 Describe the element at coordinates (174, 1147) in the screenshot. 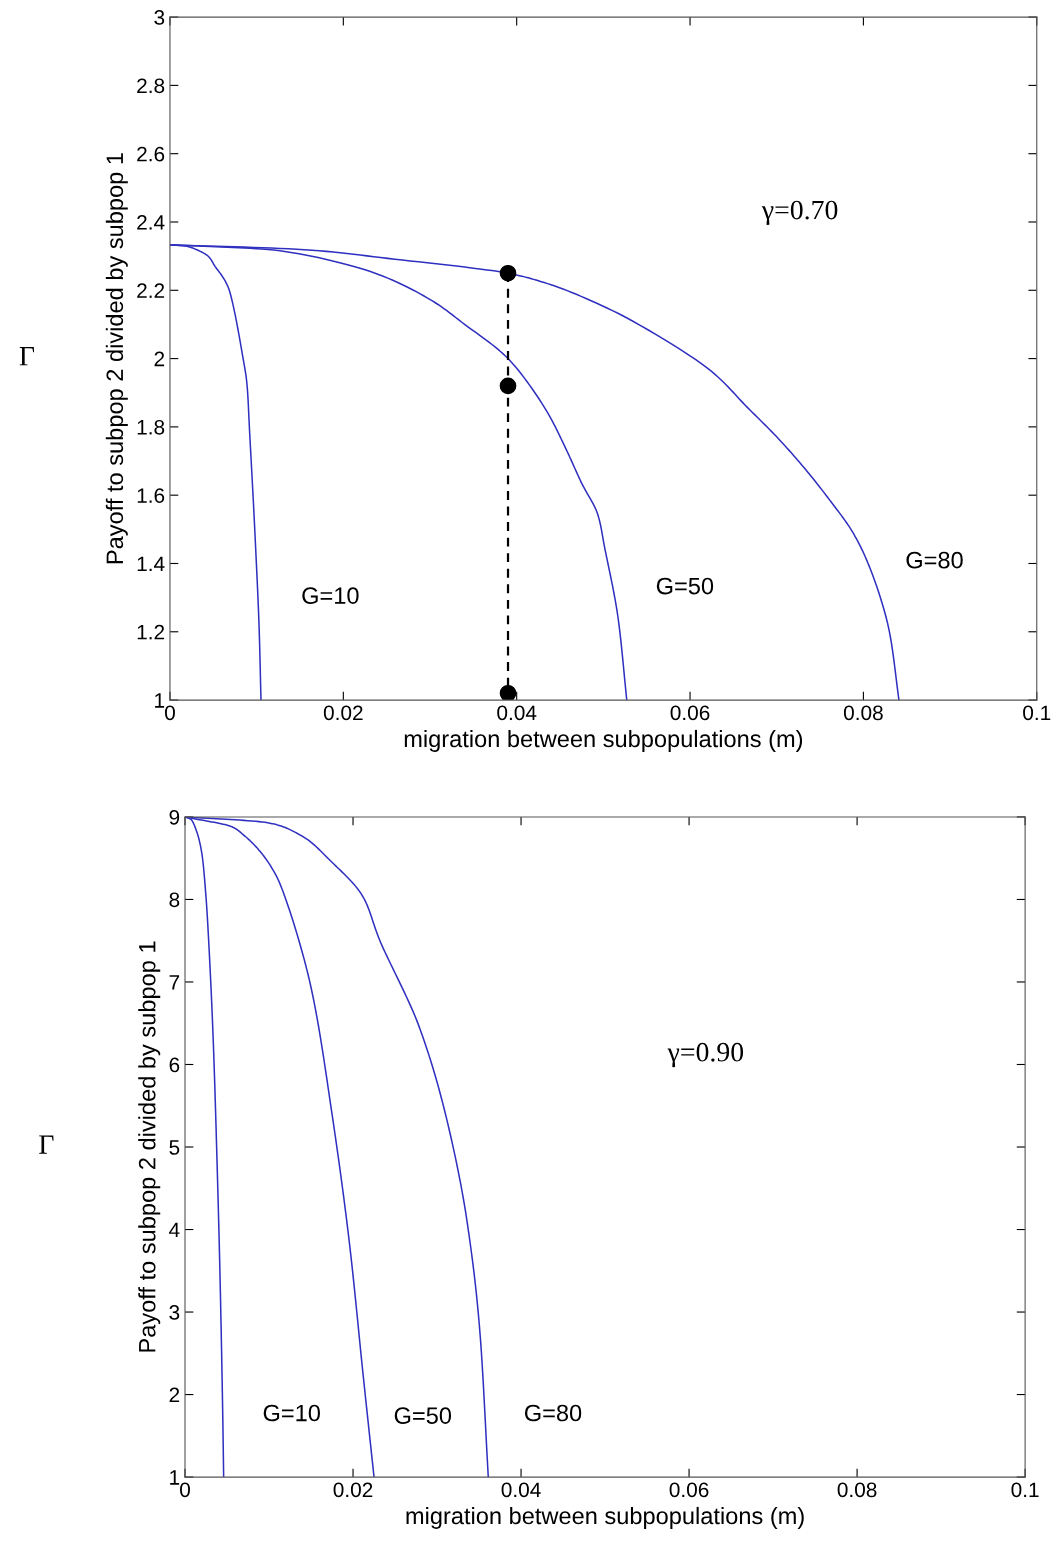

I see `y-tick-label: 5` at that location.